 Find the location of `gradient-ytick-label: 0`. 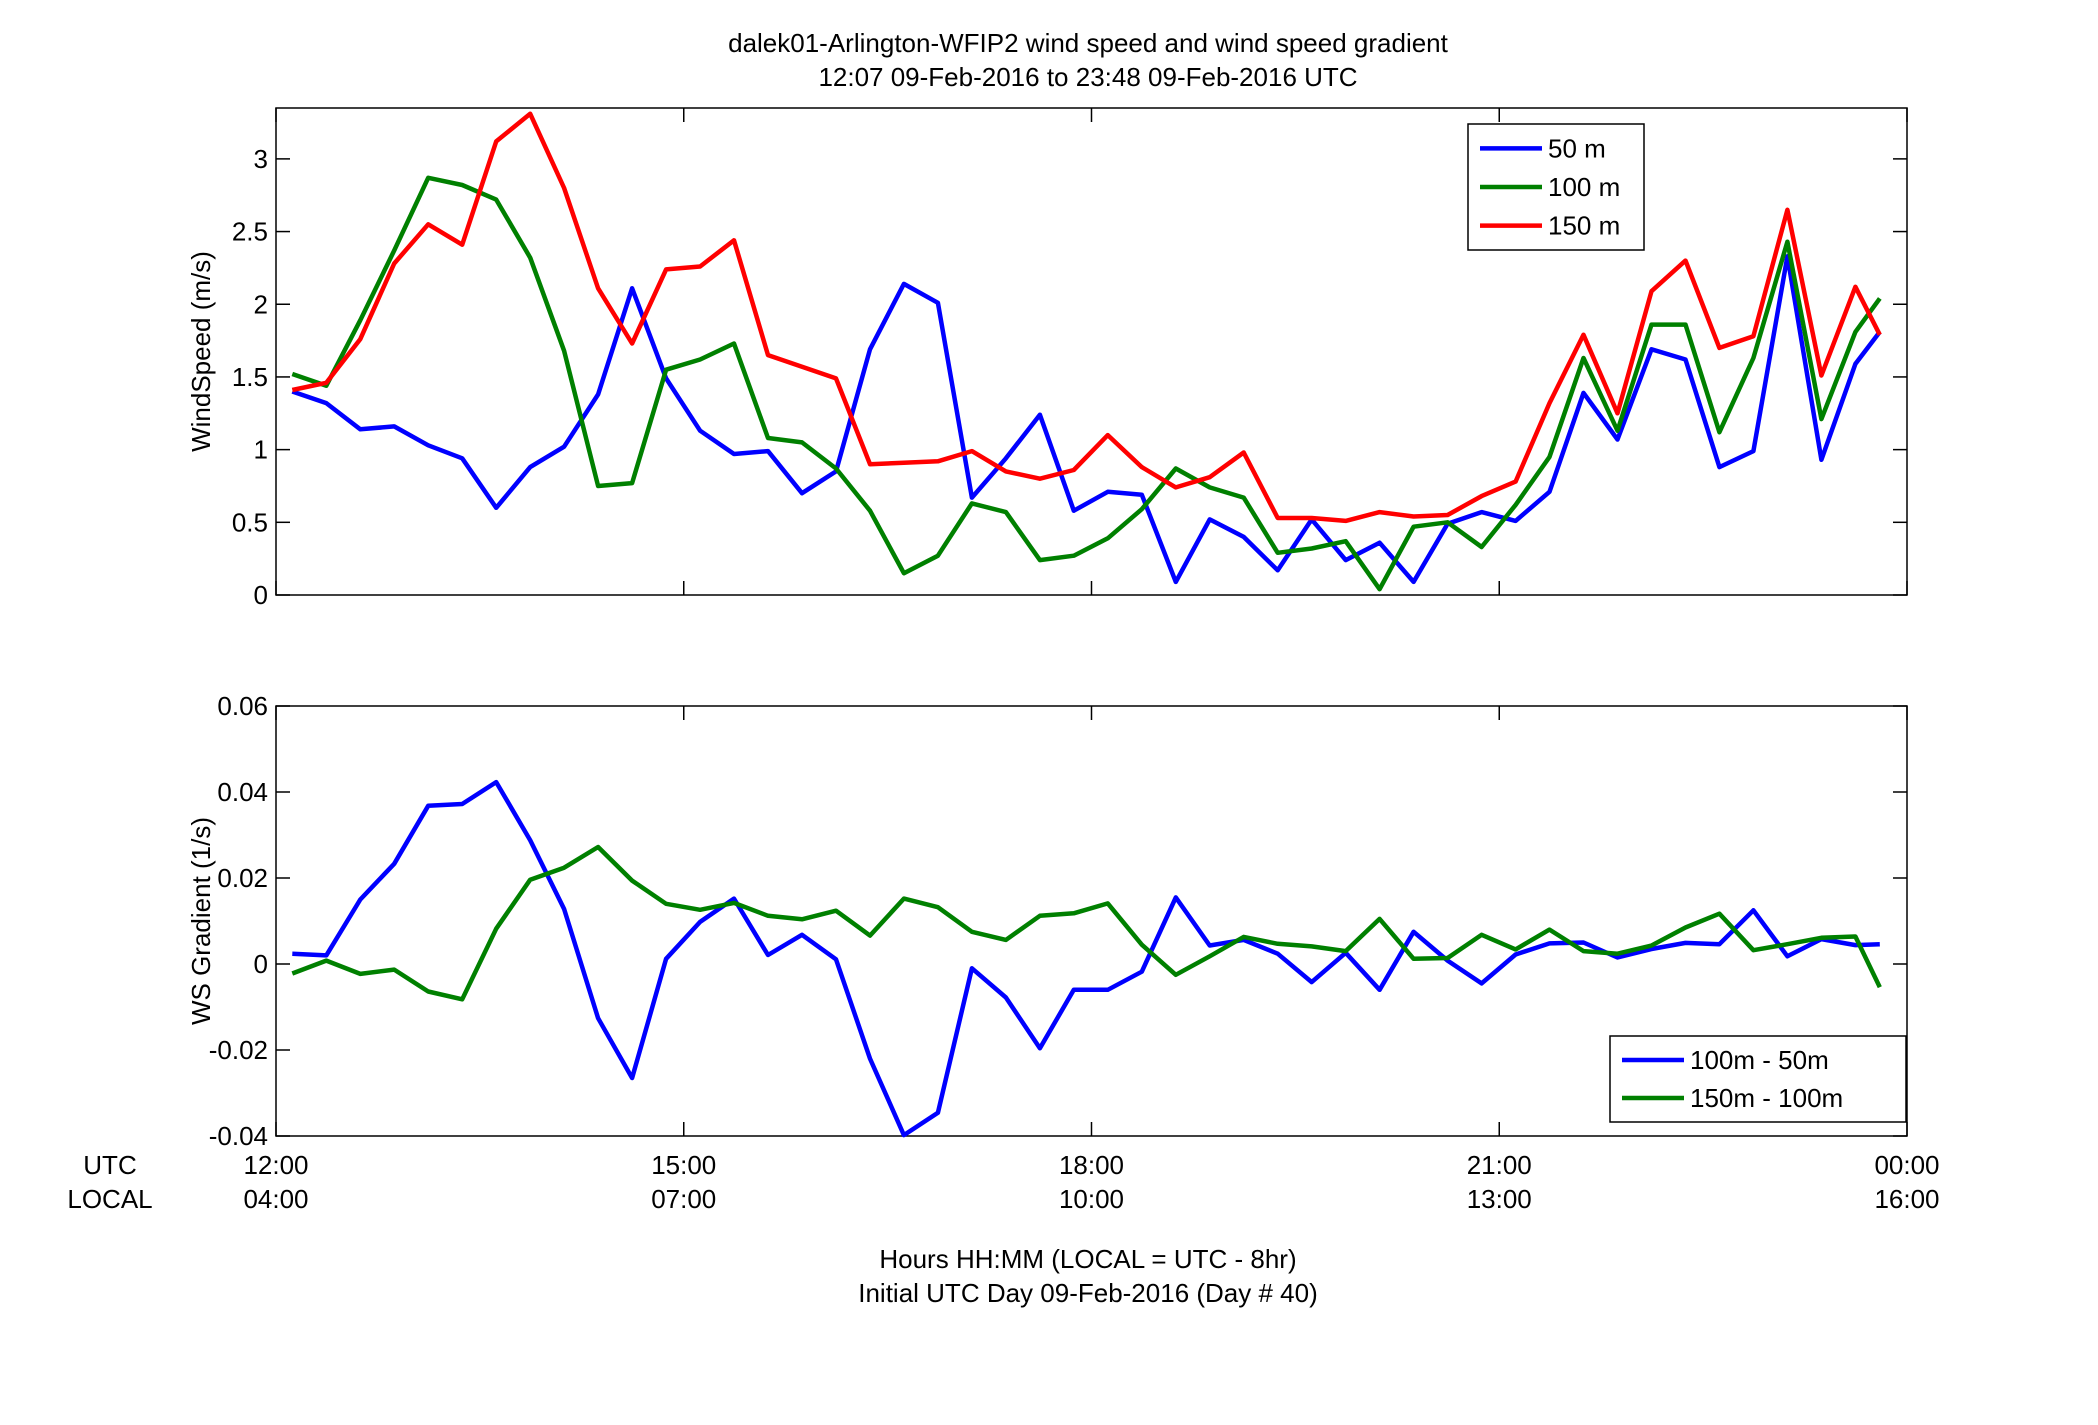

gradient-ytick-label: 0 is located at coordinates (261, 964).